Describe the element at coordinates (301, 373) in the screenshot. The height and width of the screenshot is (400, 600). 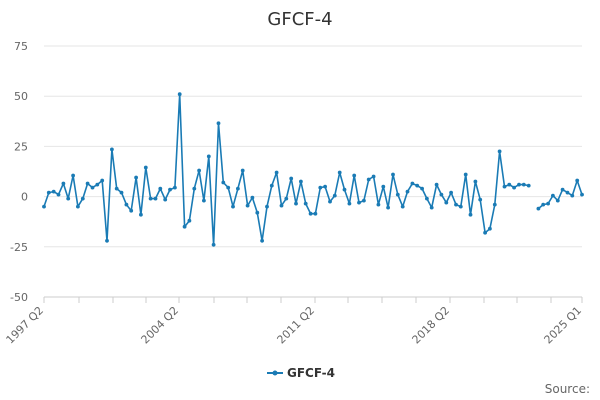
I see `legend: GFCF-4` at that location.